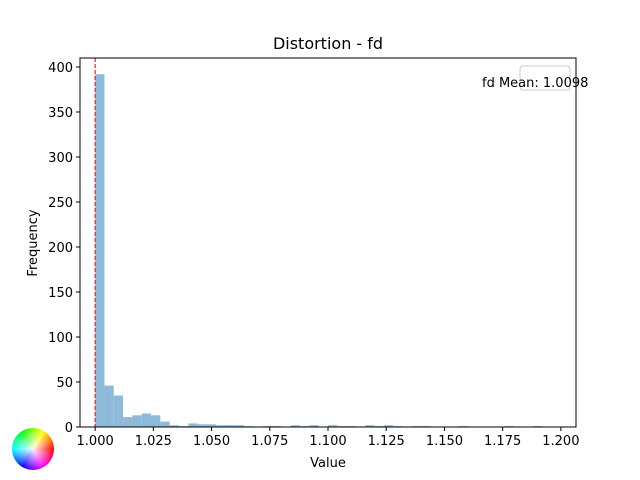 The image size is (640, 480). I want to click on y-tick-label: 350, so click(60, 113).